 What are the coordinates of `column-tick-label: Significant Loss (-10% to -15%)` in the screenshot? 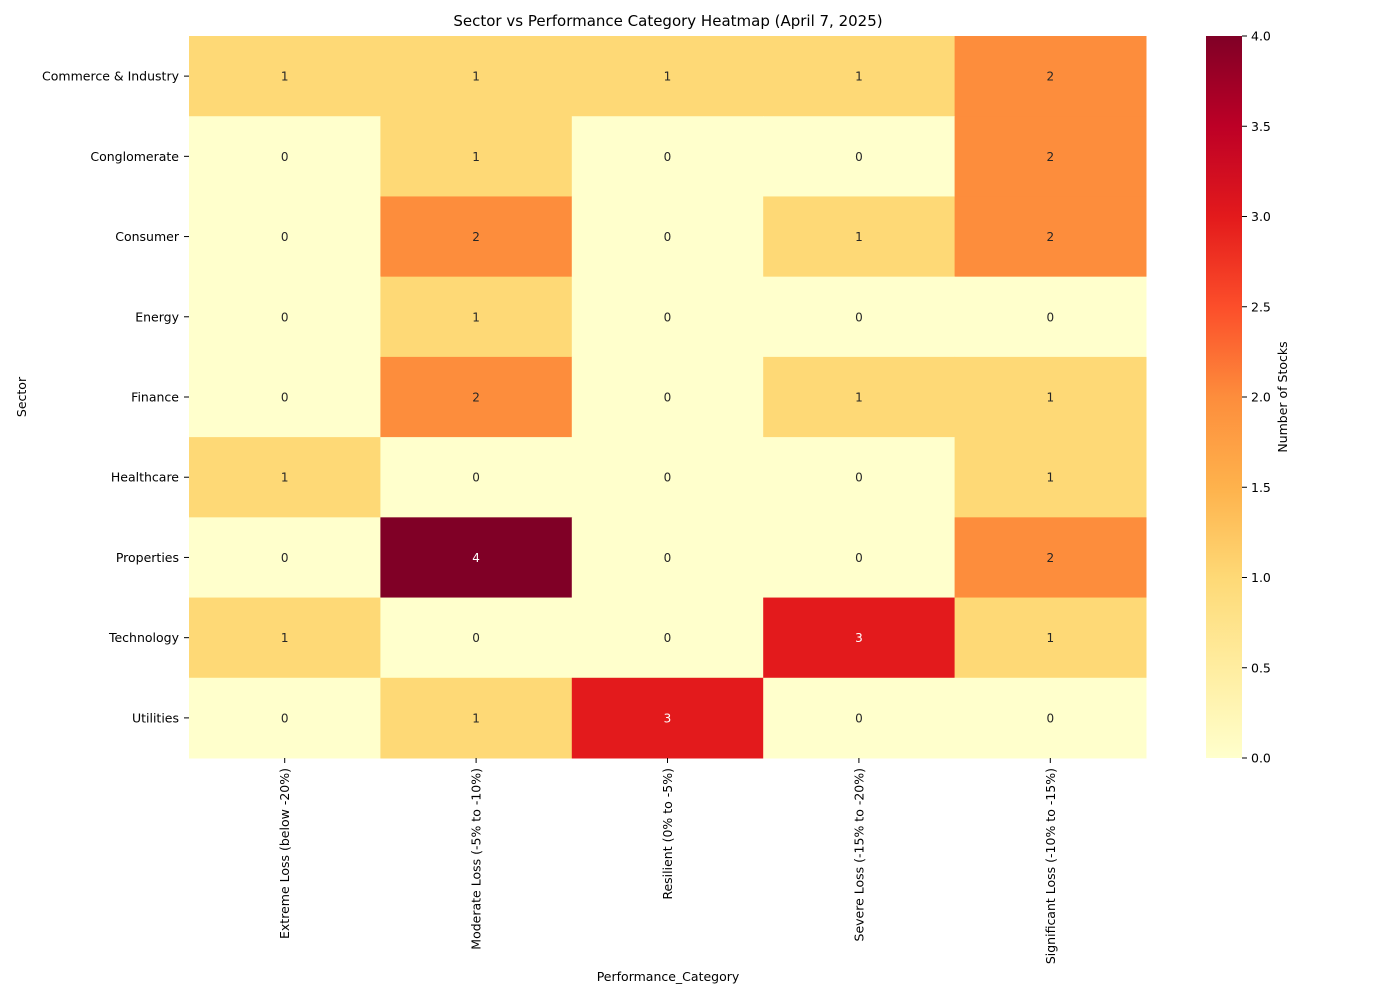 It's located at (1050, 866).